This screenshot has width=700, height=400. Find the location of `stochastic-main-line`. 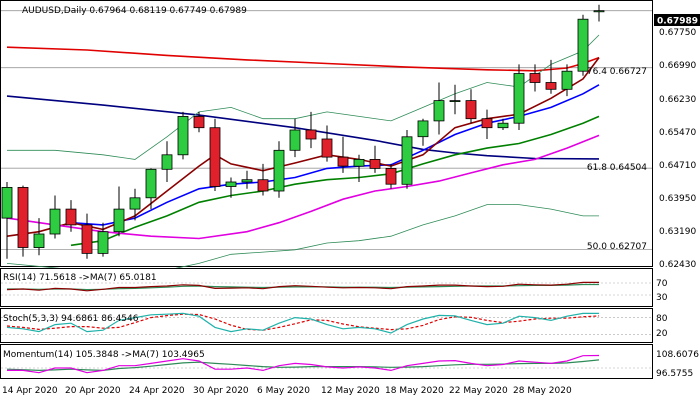

stochastic-main-line is located at coordinates (302, 323).